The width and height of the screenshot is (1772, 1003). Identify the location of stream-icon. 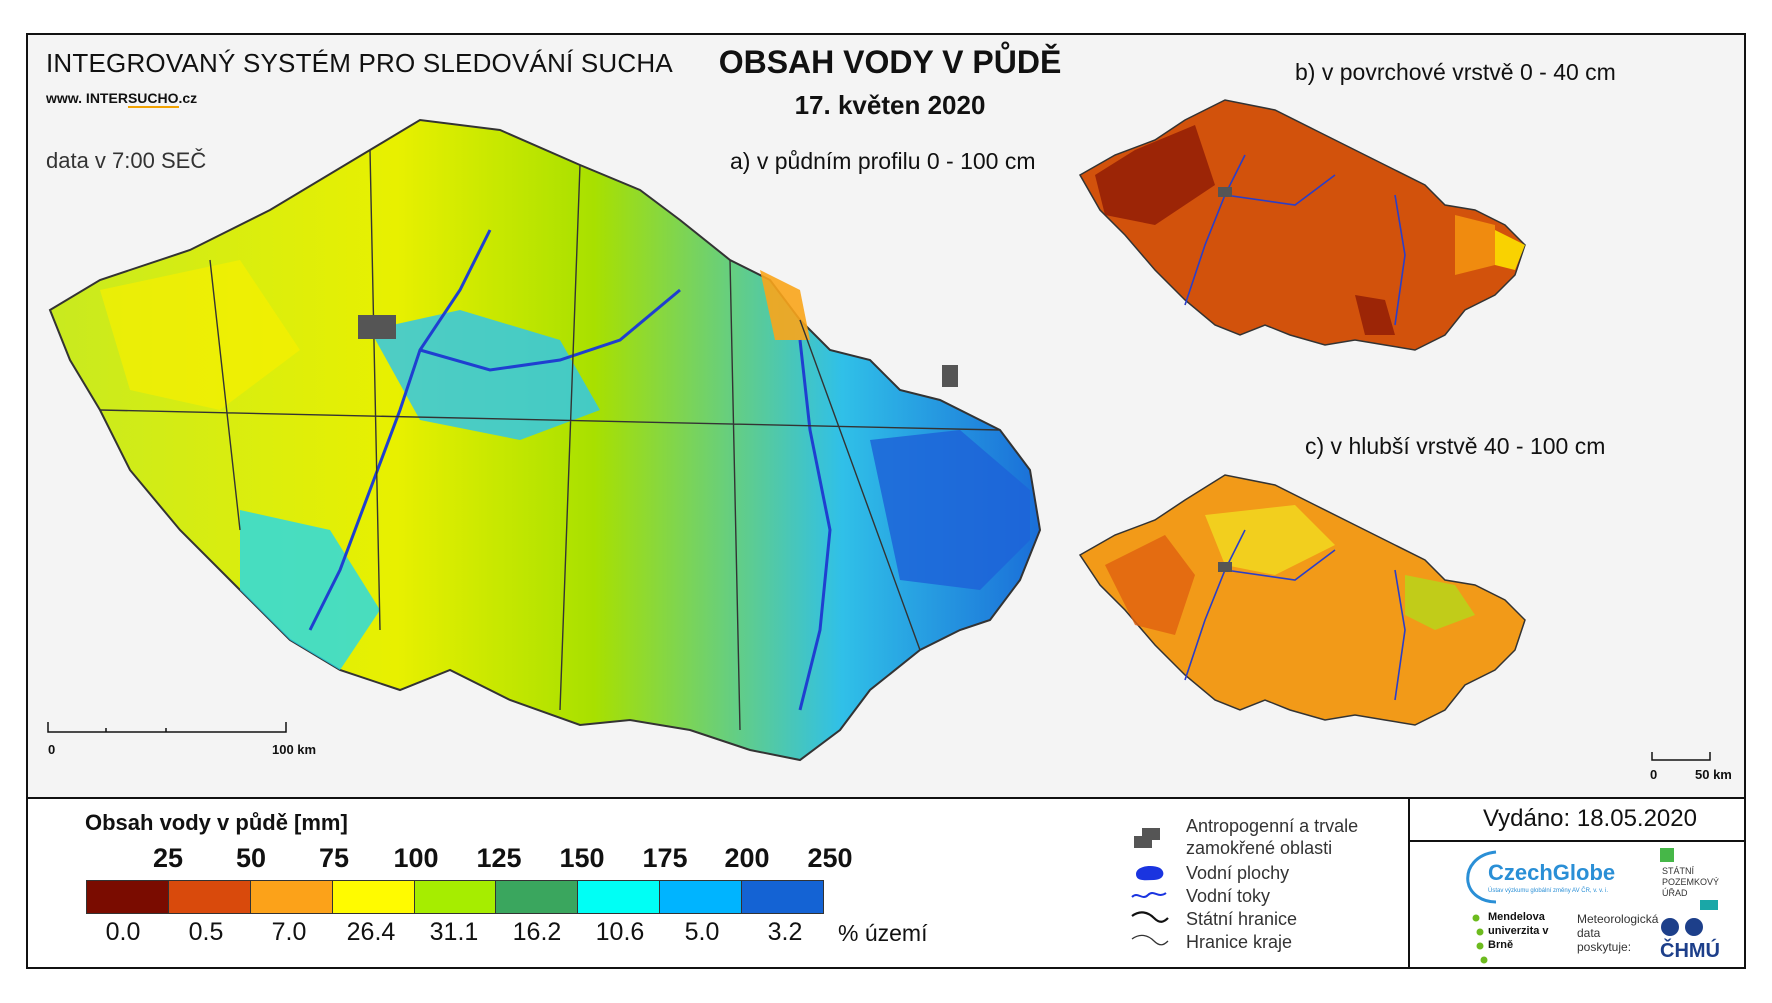
(1149, 895).